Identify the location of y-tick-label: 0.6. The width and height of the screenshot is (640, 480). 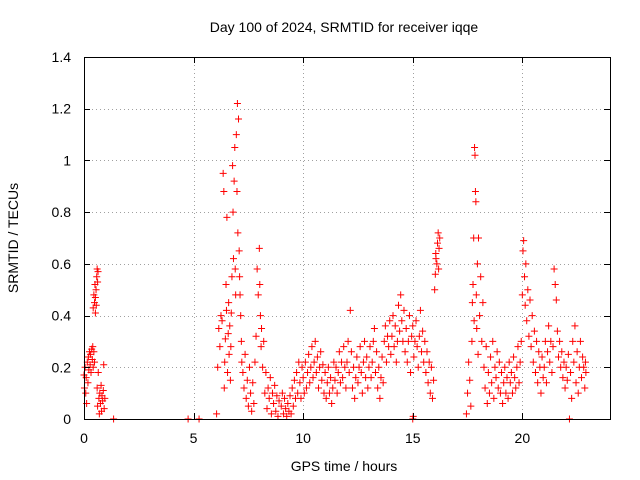
(62, 264).